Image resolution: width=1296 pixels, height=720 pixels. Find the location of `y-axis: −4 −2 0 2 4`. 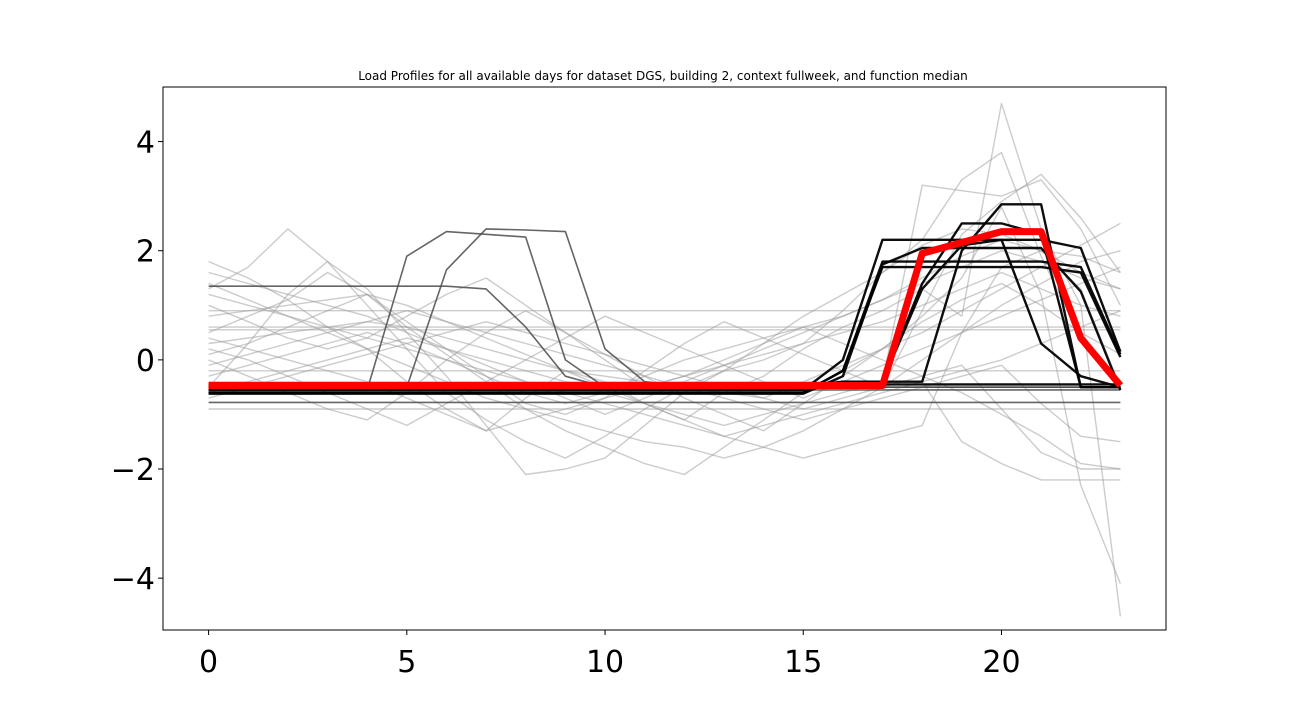

y-axis: −4 −2 0 2 4 is located at coordinates (137, 361).